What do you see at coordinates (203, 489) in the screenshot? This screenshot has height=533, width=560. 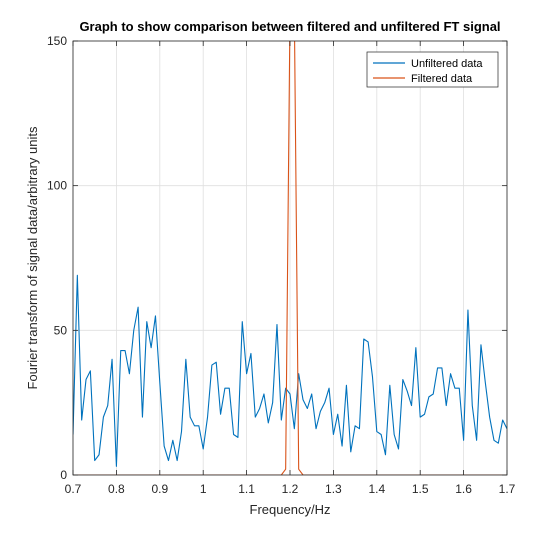 I see `x-tick-label: 1` at bounding box center [203, 489].